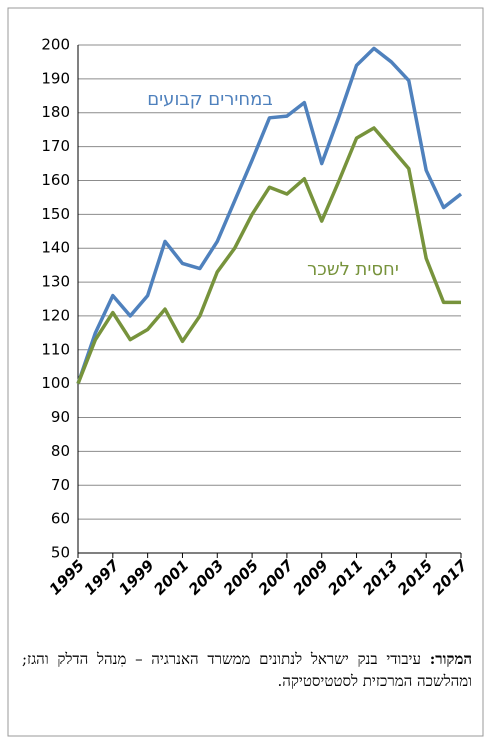 Image resolution: width=491 pixels, height=742 pixels. I want to click on y-tick-label: 80, so click(60, 451).